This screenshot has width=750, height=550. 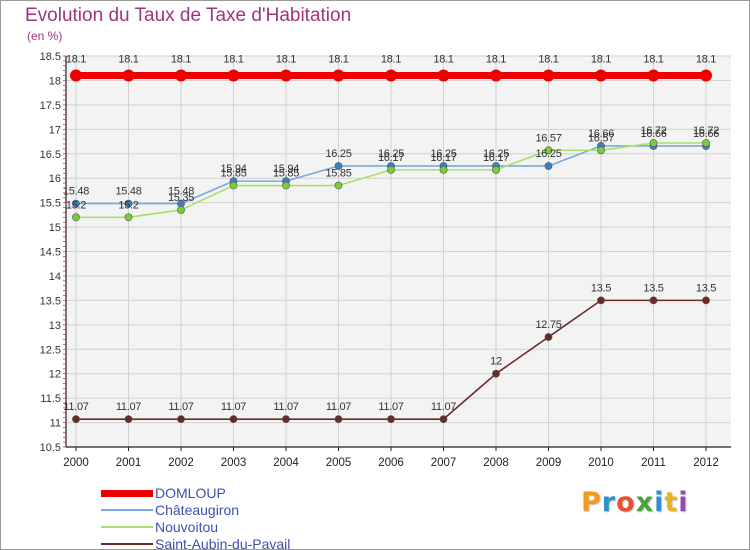 What do you see at coordinates (188, 15) in the screenshot?
I see `chart-title: Evolution du Taux de Taxe d'Habitation` at bounding box center [188, 15].